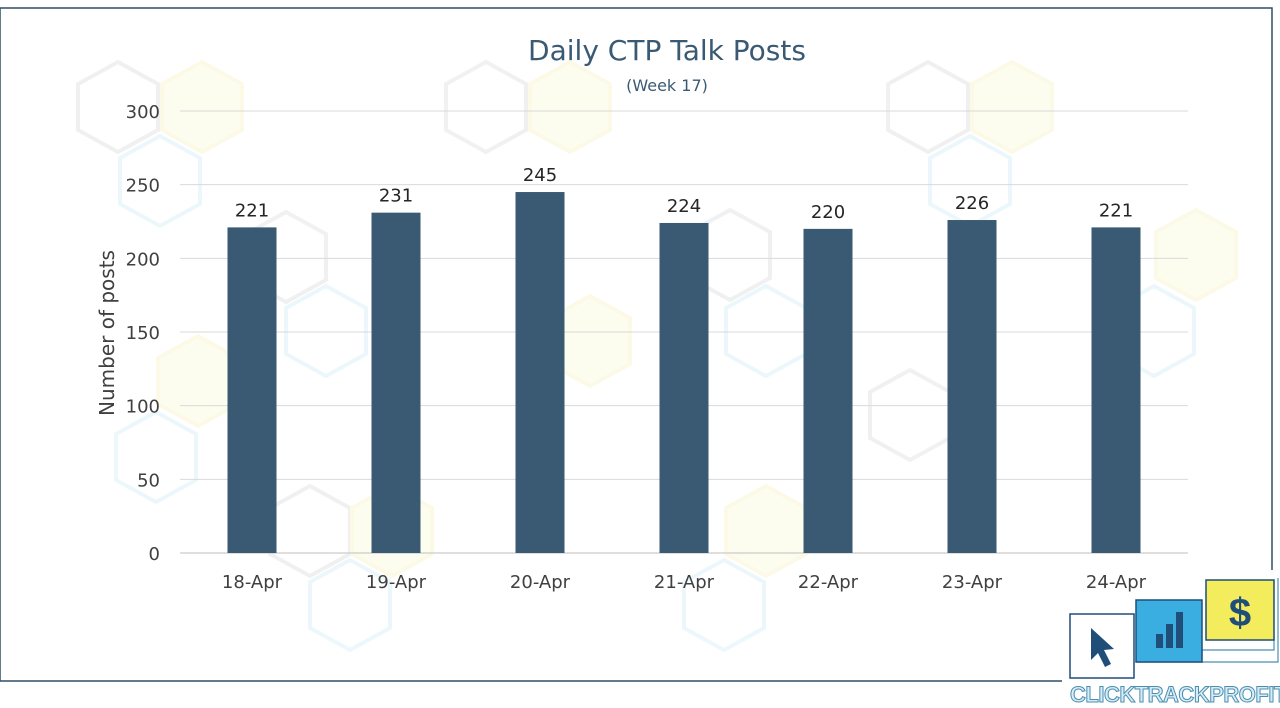 This screenshot has height=708, width=1280. Describe the element at coordinates (1103, 695) in the screenshot. I see `logo-word-click: CLICK` at that location.